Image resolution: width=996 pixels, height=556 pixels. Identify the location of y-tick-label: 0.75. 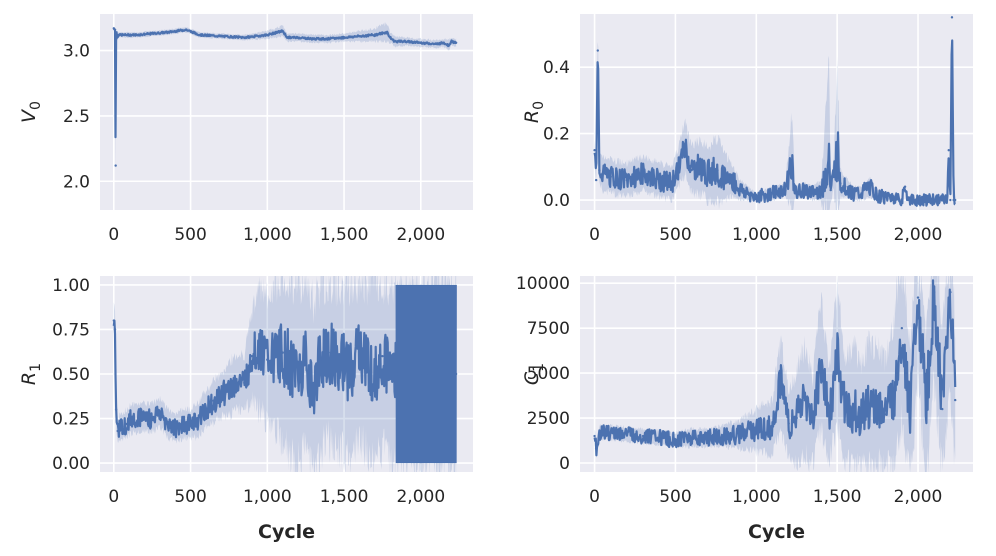
(71, 330).